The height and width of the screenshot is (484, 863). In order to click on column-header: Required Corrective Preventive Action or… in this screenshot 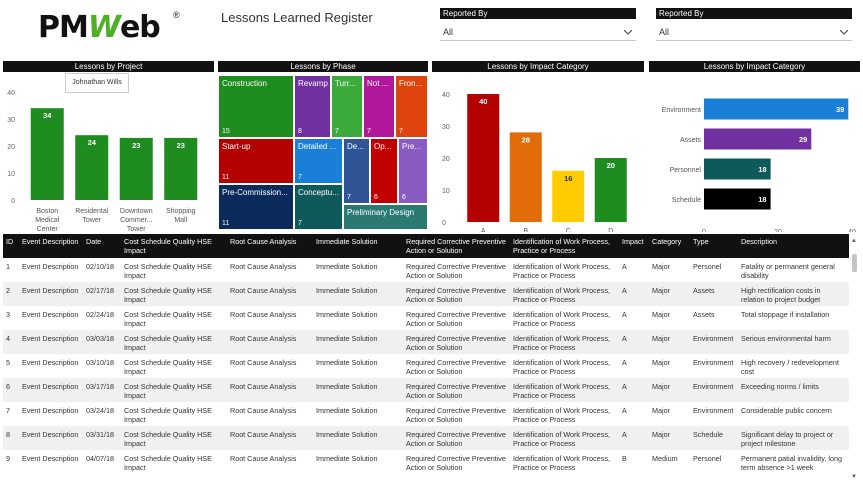, I will do `click(456, 246)`.